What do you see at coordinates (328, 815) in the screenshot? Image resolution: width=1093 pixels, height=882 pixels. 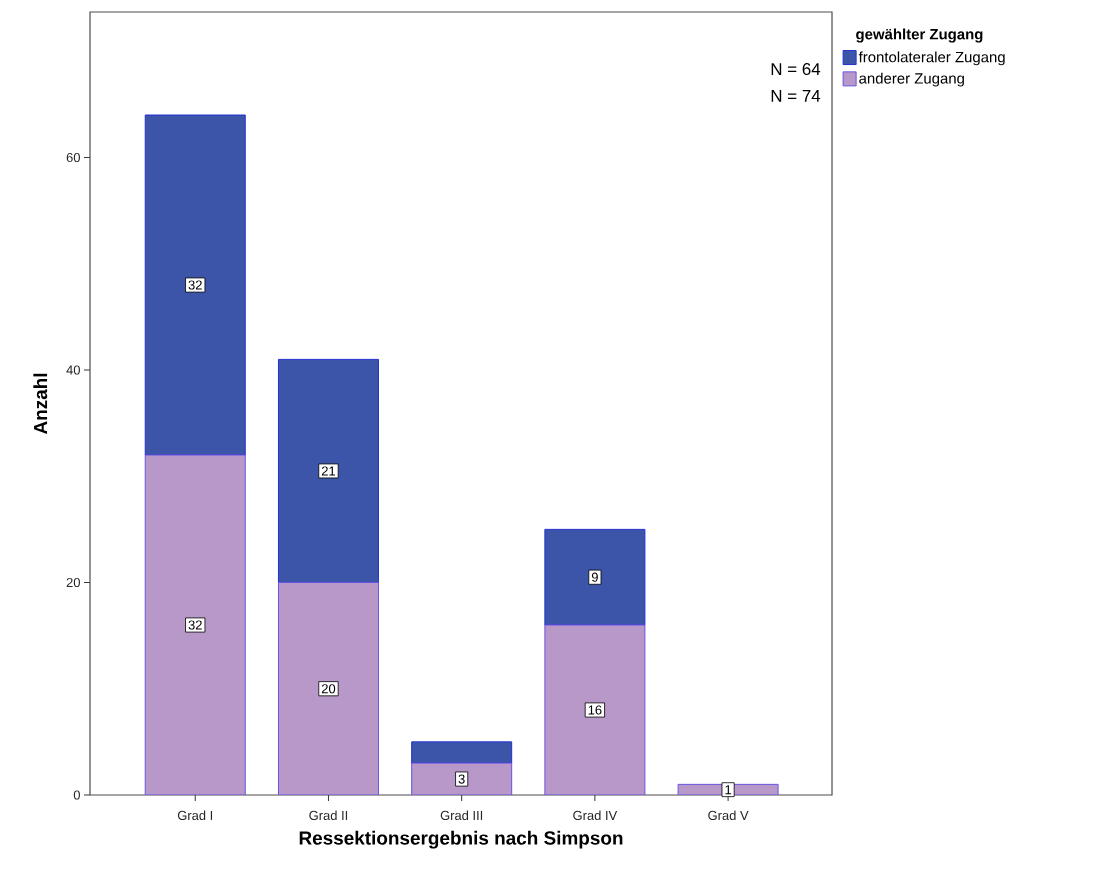 I see `x-tick-label: Grad II` at bounding box center [328, 815].